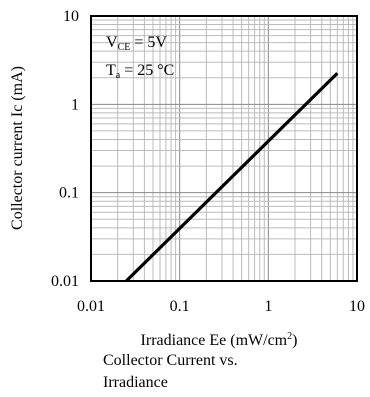  I want to click on y-tick-label: 1, so click(75, 104).